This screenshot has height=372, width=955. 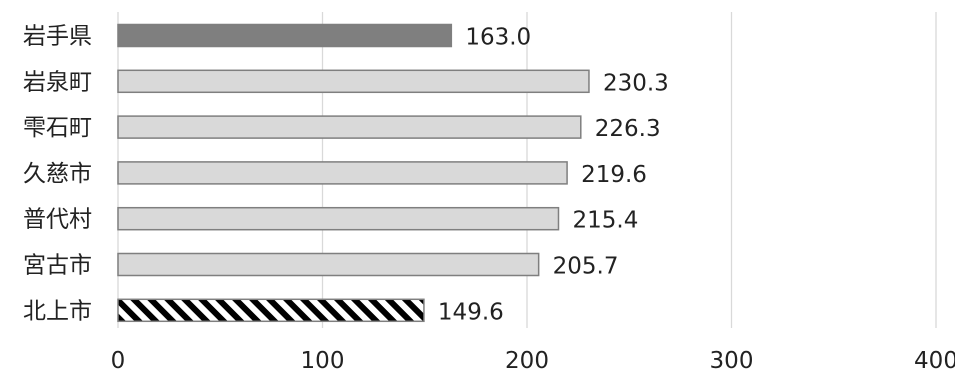 What do you see at coordinates (471, 312) in the screenshot?
I see `data-label: 149.6` at bounding box center [471, 312].